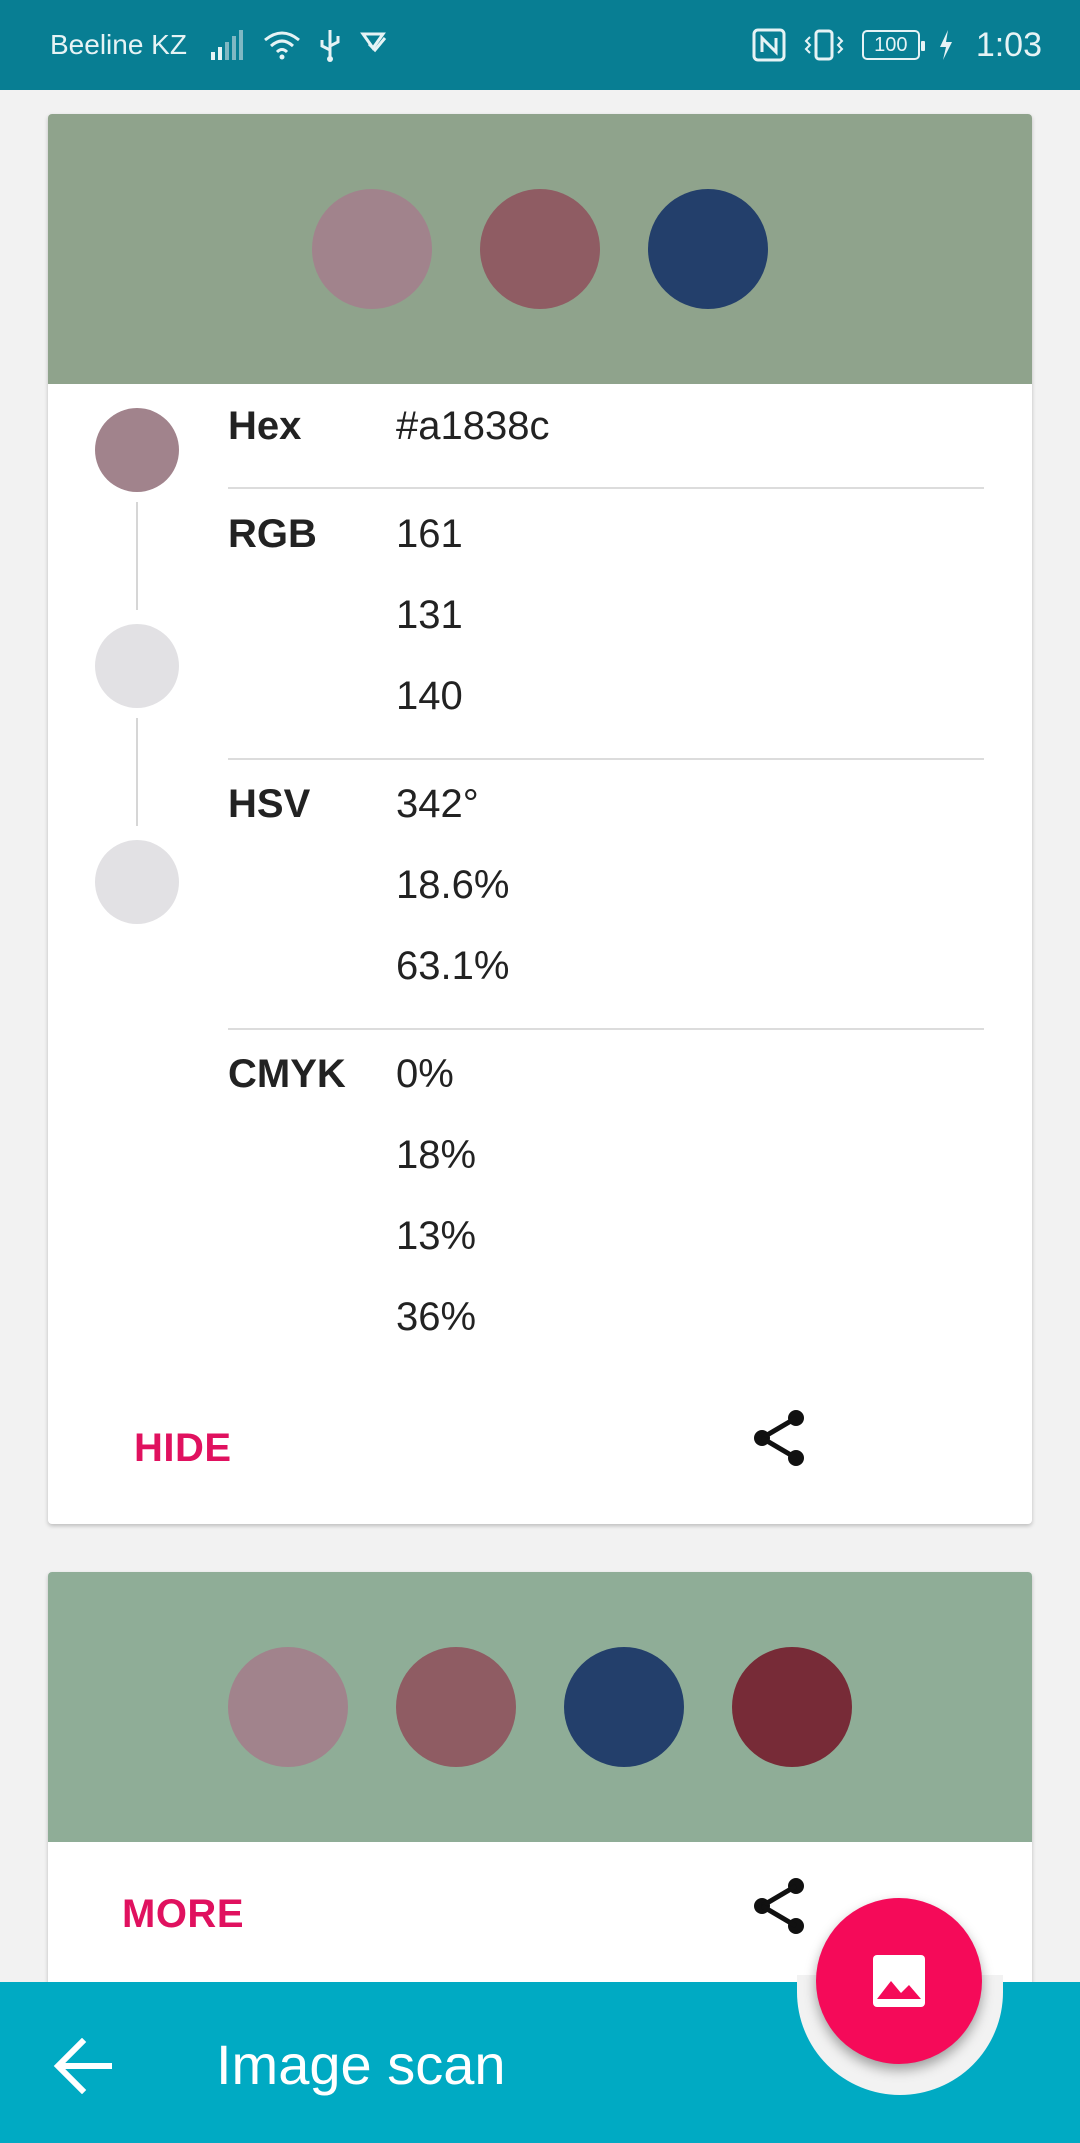 The width and height of the screenshot is (1080, 2143). What do you see at coordinates (137, 450) in the screenshot?
I see `stepper-dot-selected` at bounding box center [137, 450].